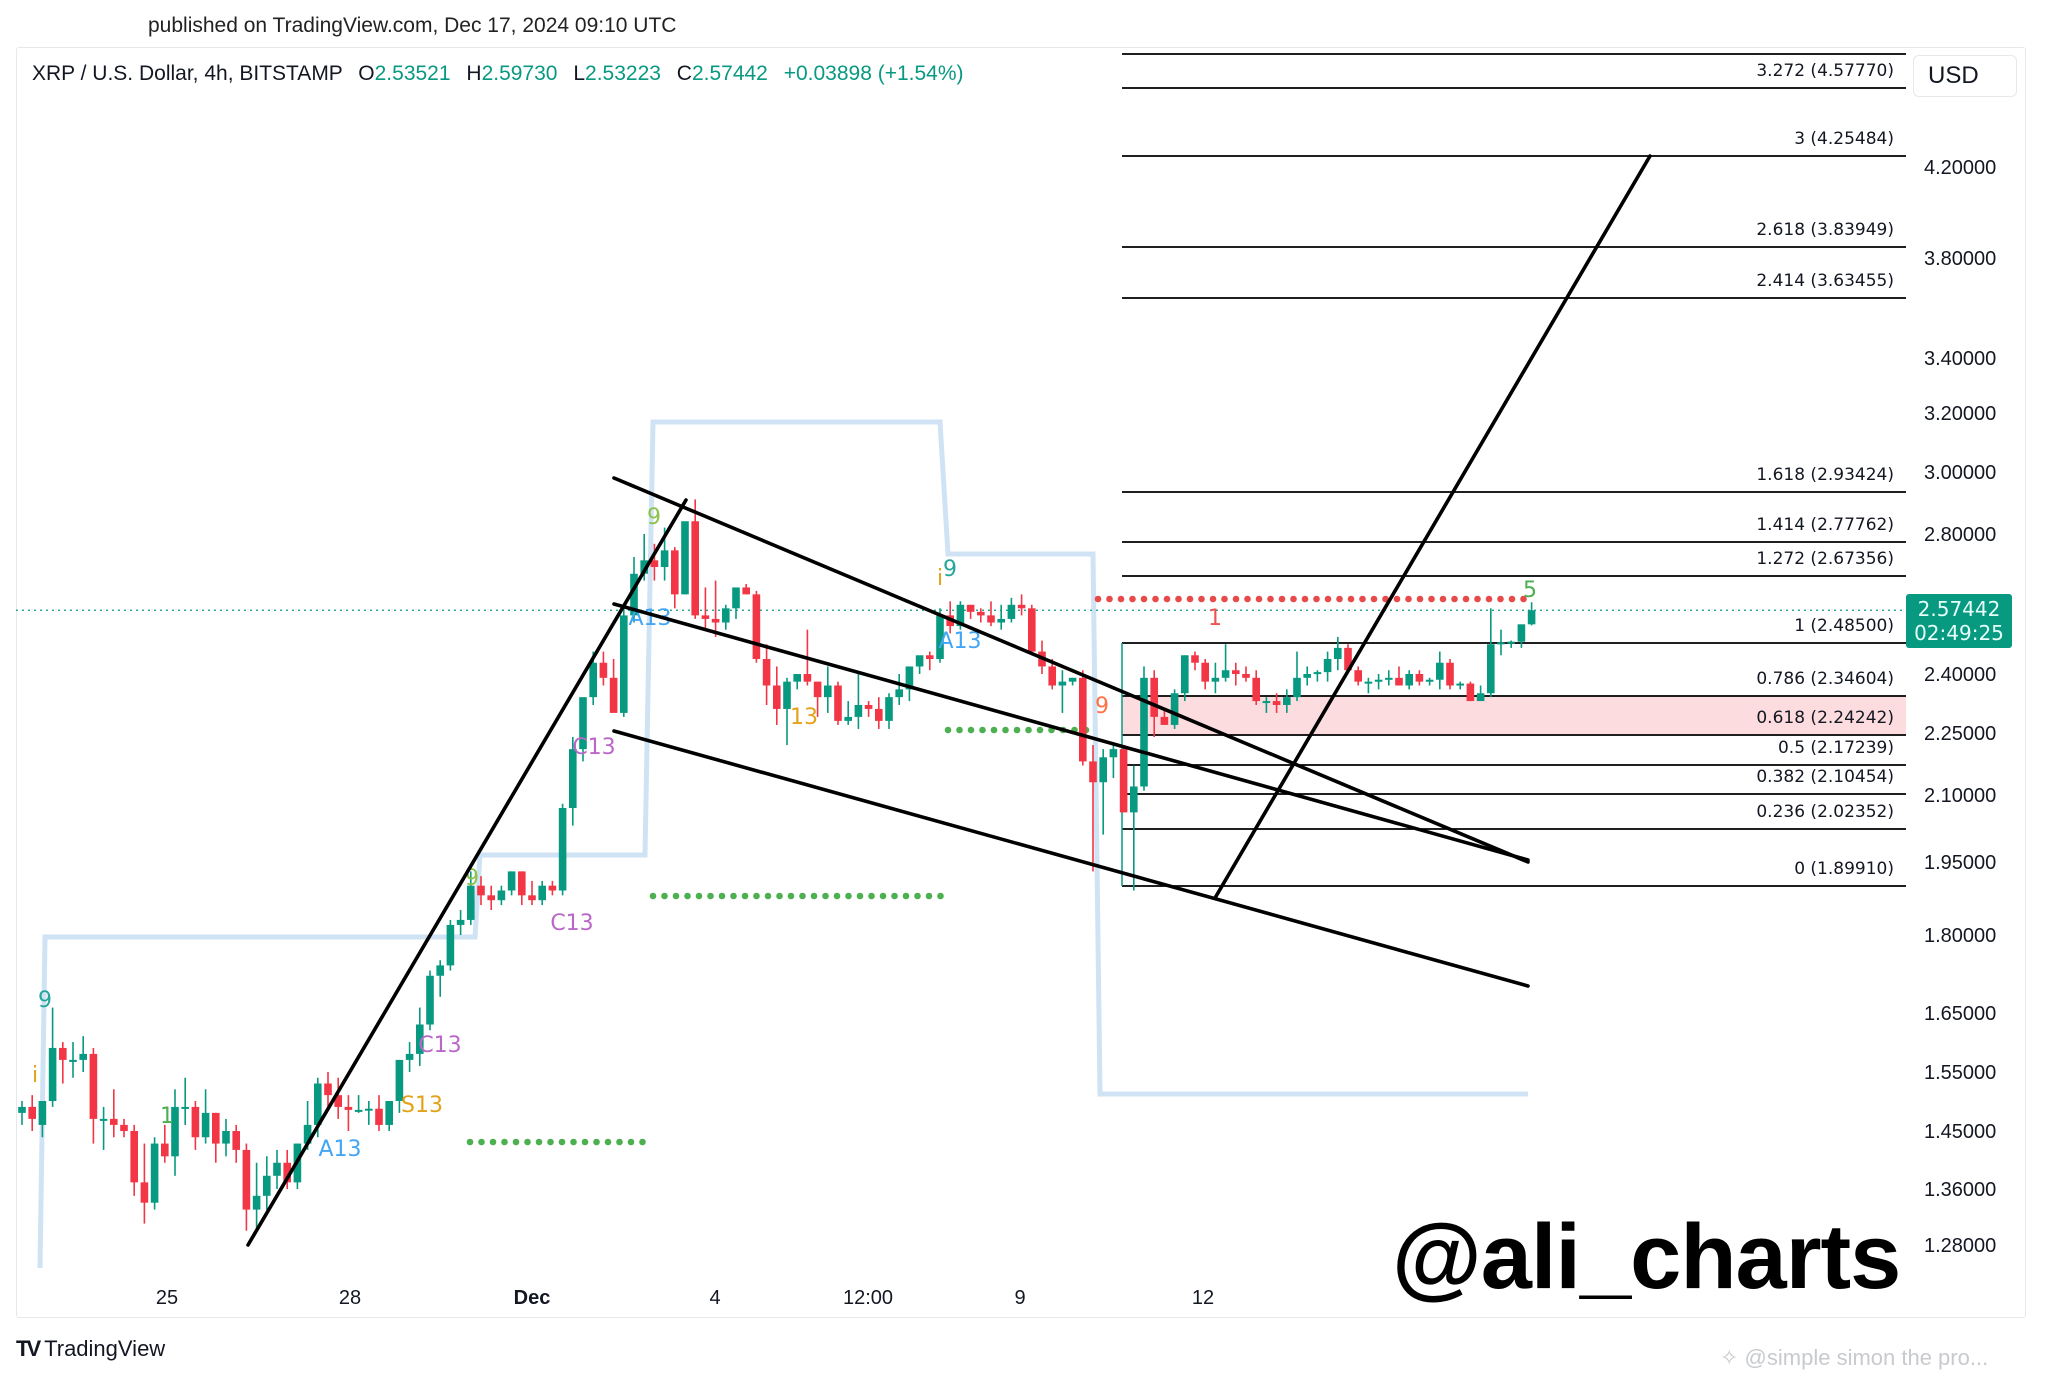 The height and width of the screenshot is (1379, 2048). I want to click on time-axis: 25 28 Dec 4 12:00 9 12, so click(685, 1298).